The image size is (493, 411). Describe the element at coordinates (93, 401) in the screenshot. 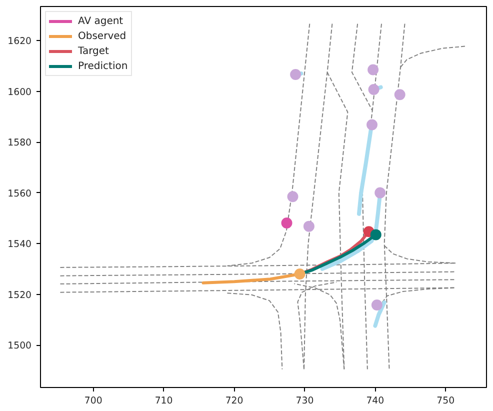

I see `x-tick-label: 700` at that location.